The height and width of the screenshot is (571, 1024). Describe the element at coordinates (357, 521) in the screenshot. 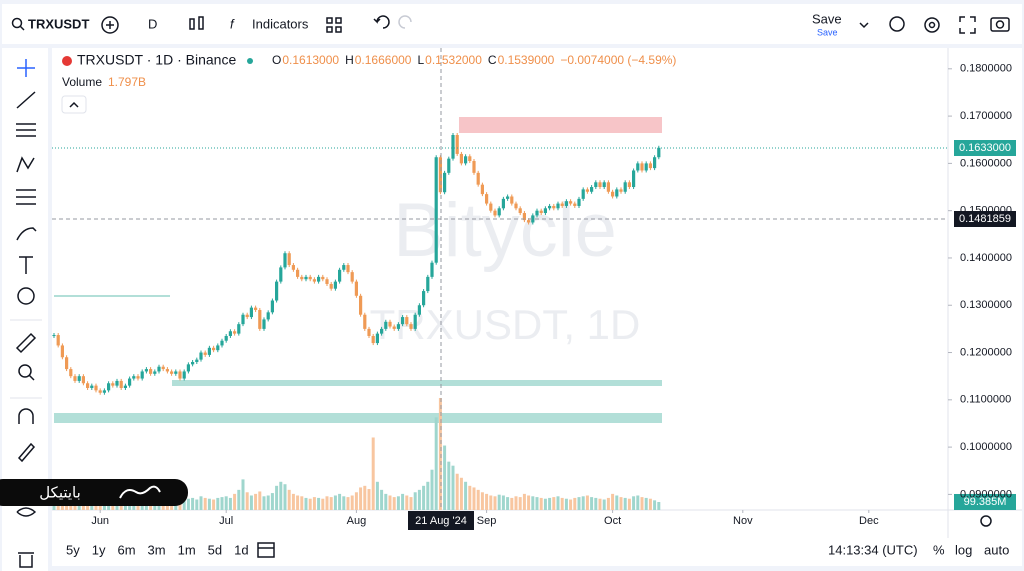

I see `time-tick-label: Aug` at that location.